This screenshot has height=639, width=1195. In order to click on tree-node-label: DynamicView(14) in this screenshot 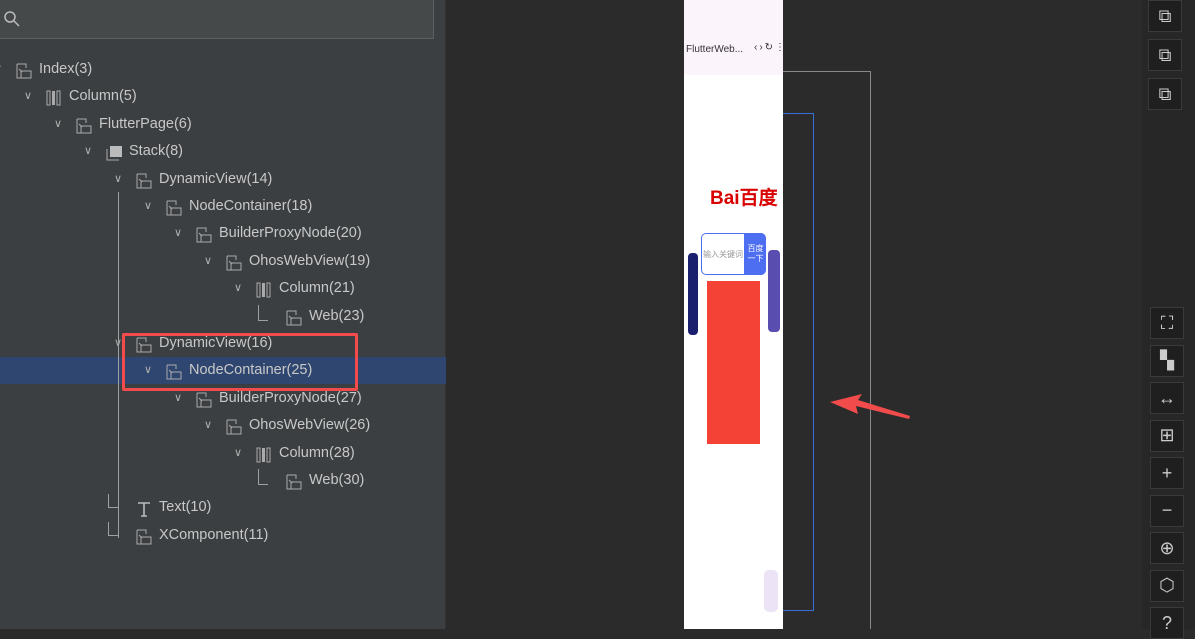, I will do `click(216, 178)`.